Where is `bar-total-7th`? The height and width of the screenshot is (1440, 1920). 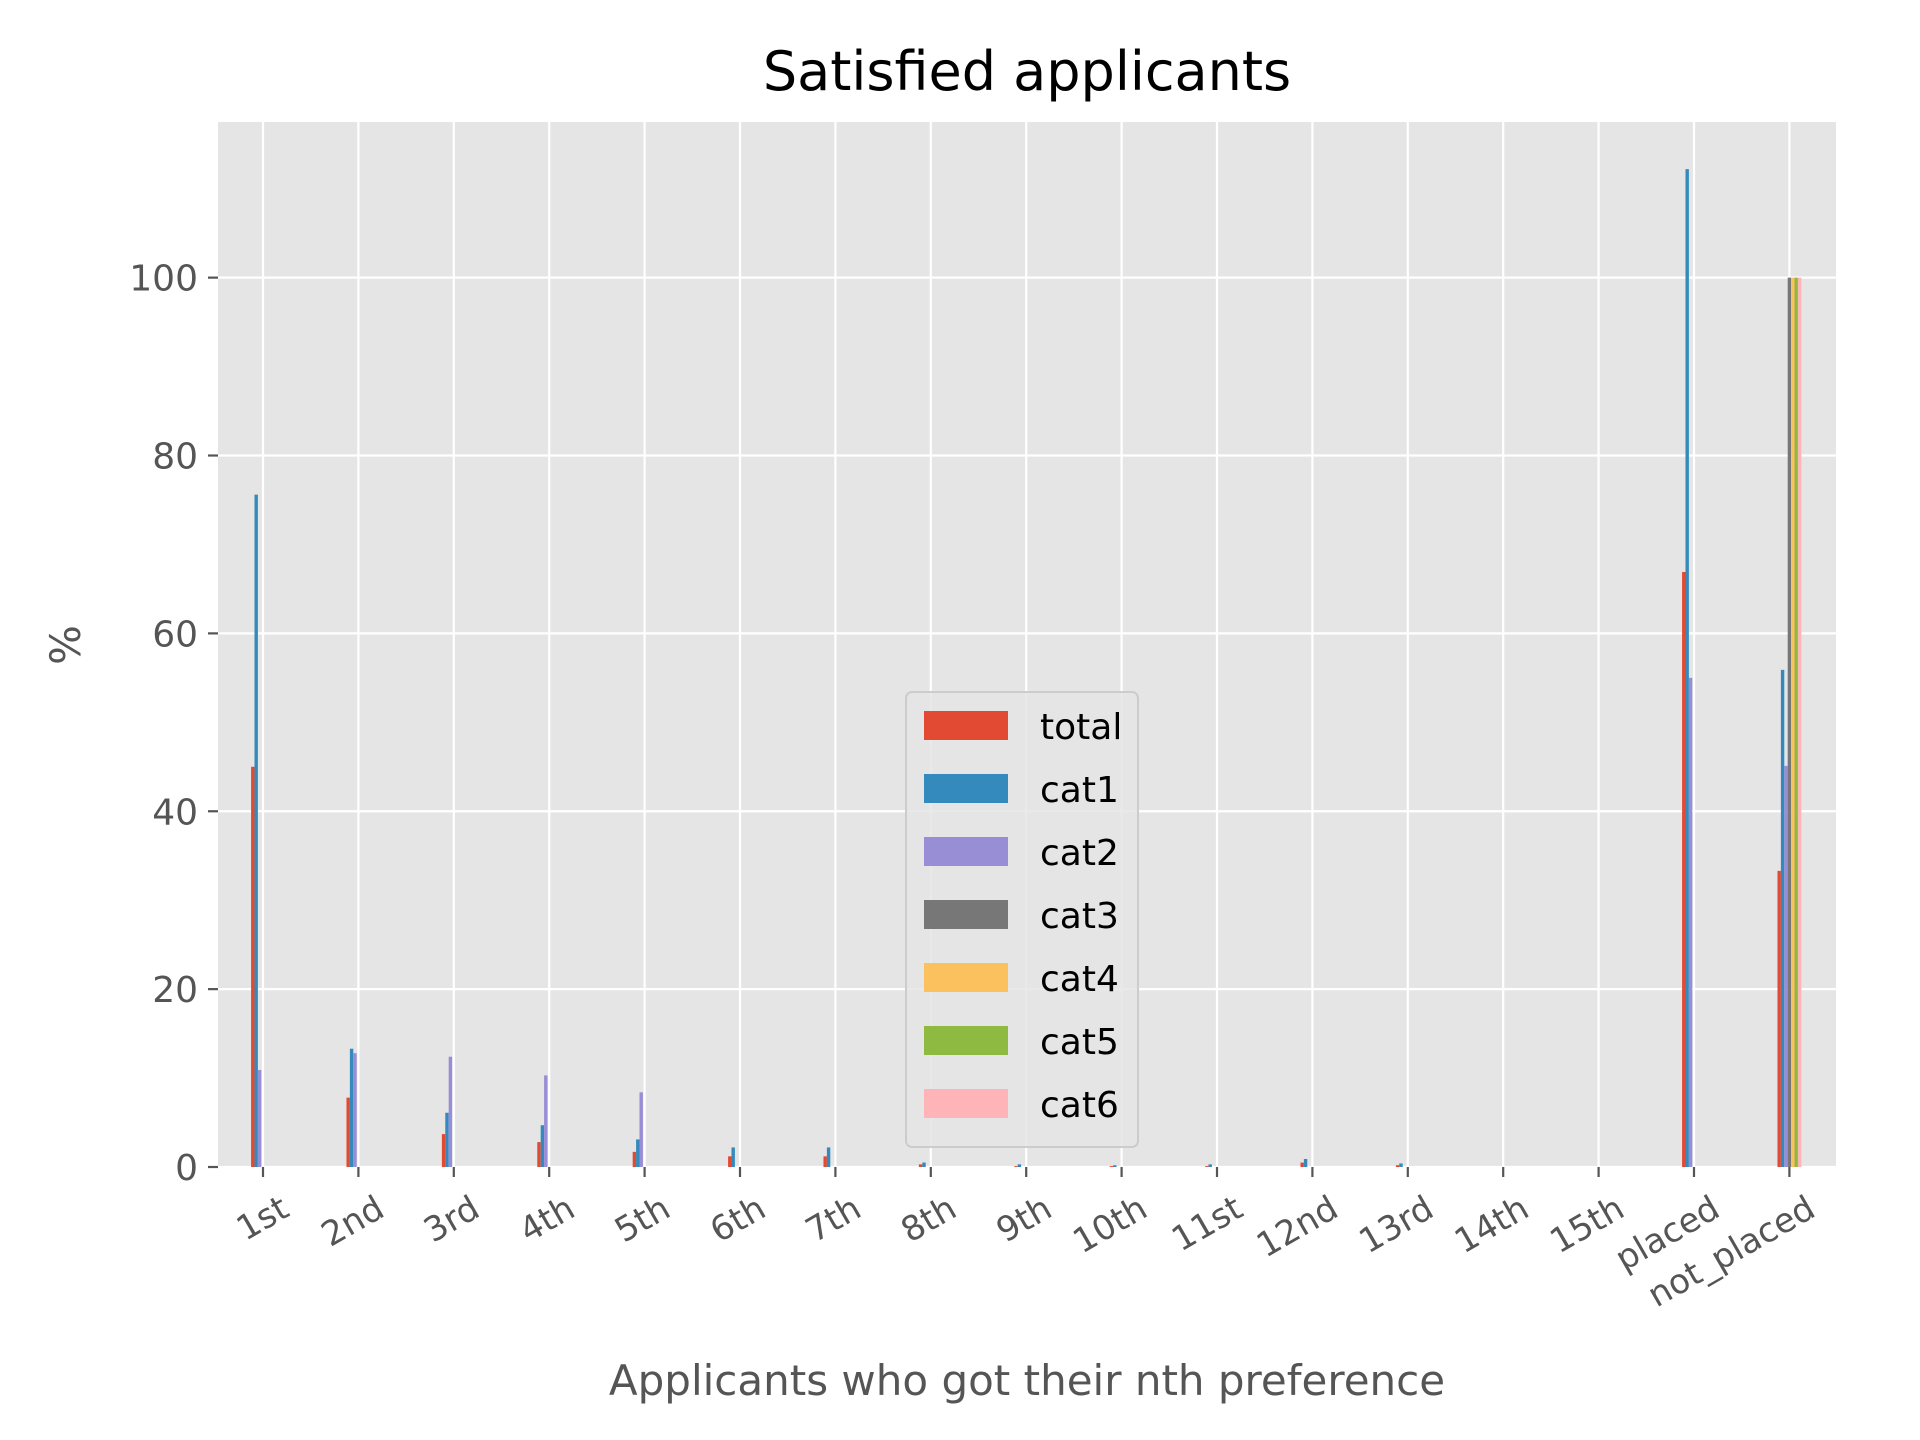
bar-total-7th is located at coordinates (825, 1161).